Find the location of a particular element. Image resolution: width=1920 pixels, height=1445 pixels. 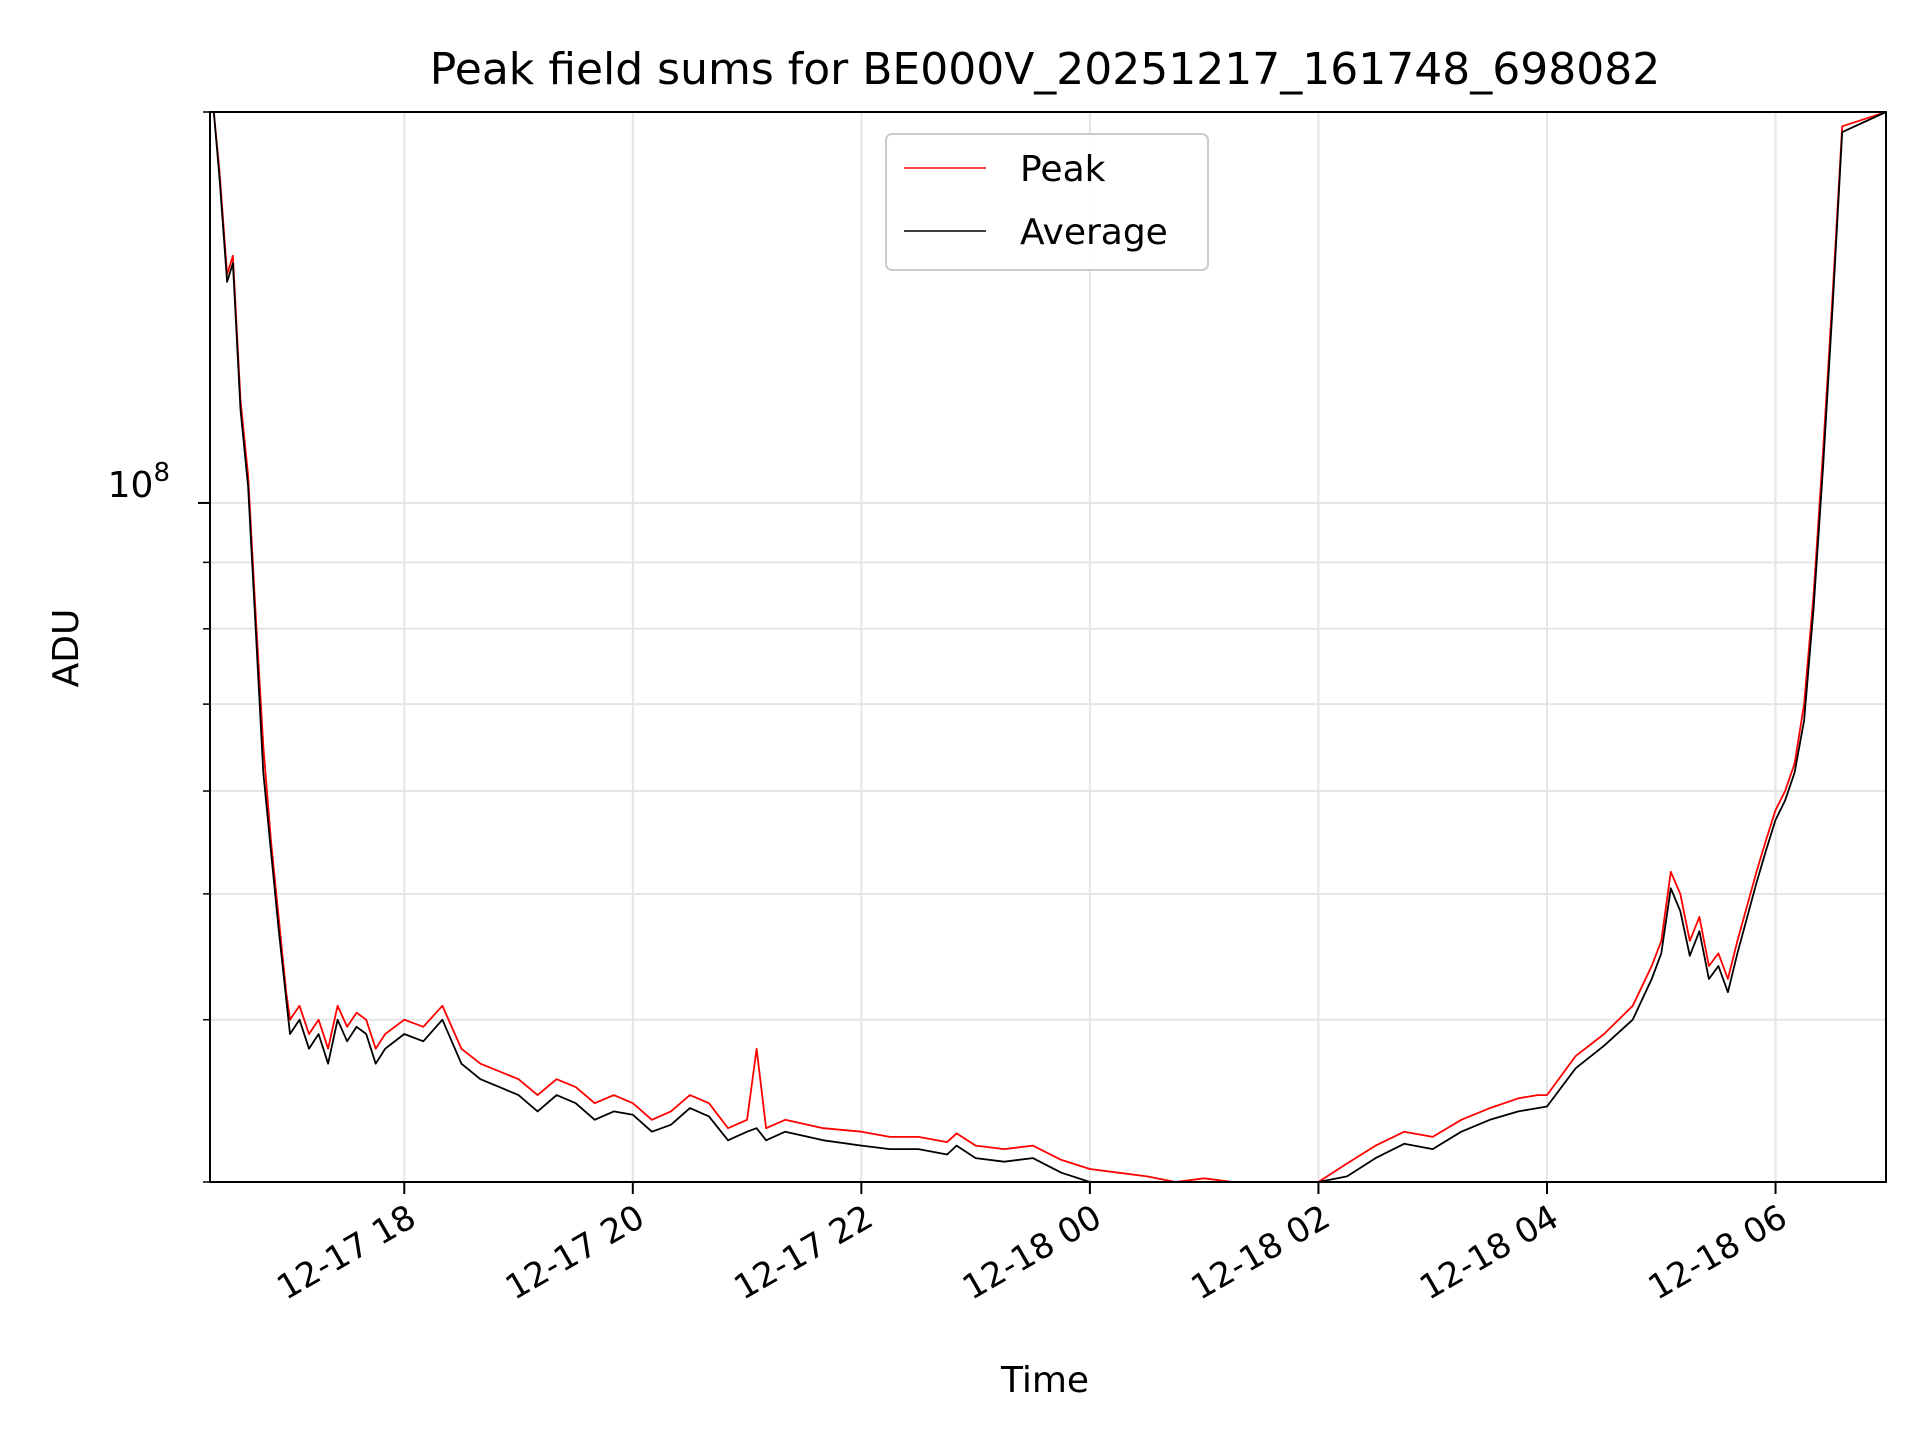

legend: Peak Average is located at coordinates (1047, 202).